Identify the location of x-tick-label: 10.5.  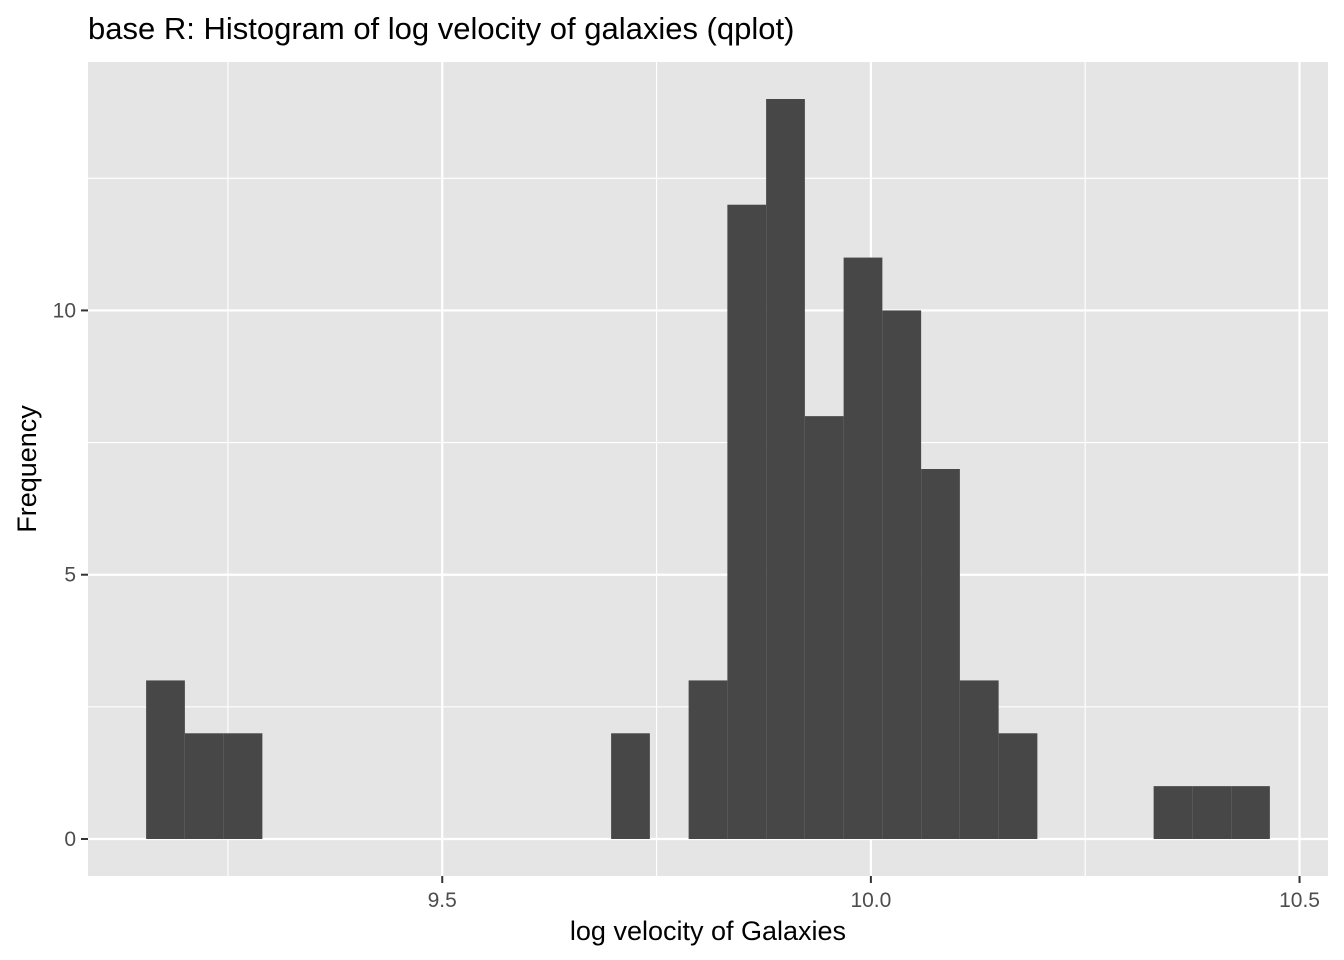
(1299, 900).